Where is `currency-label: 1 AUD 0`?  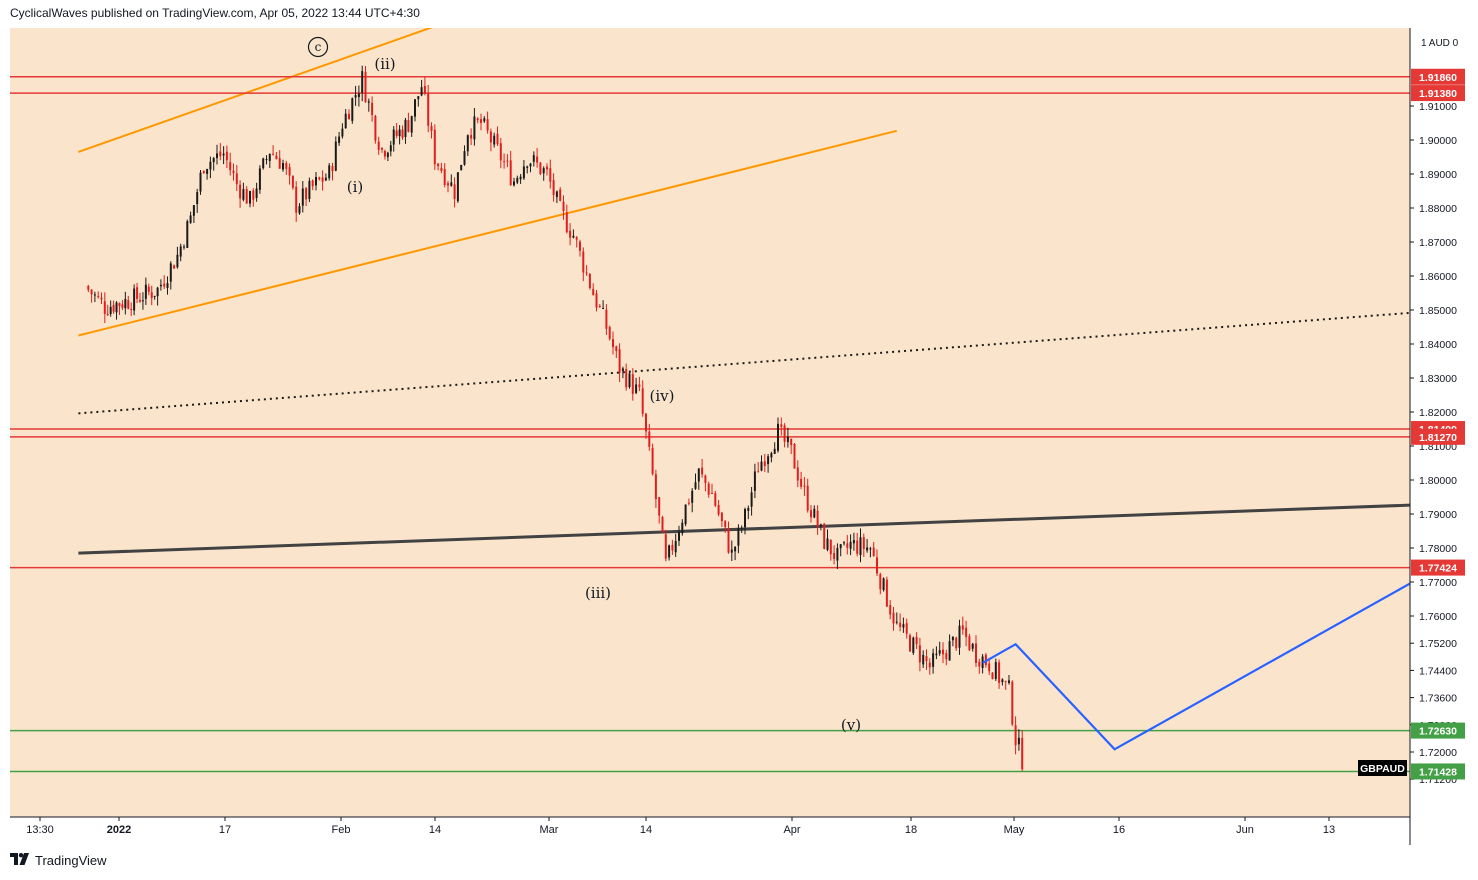 currency-label: 1 AUD 0 is located at coordinates (1440, 43).